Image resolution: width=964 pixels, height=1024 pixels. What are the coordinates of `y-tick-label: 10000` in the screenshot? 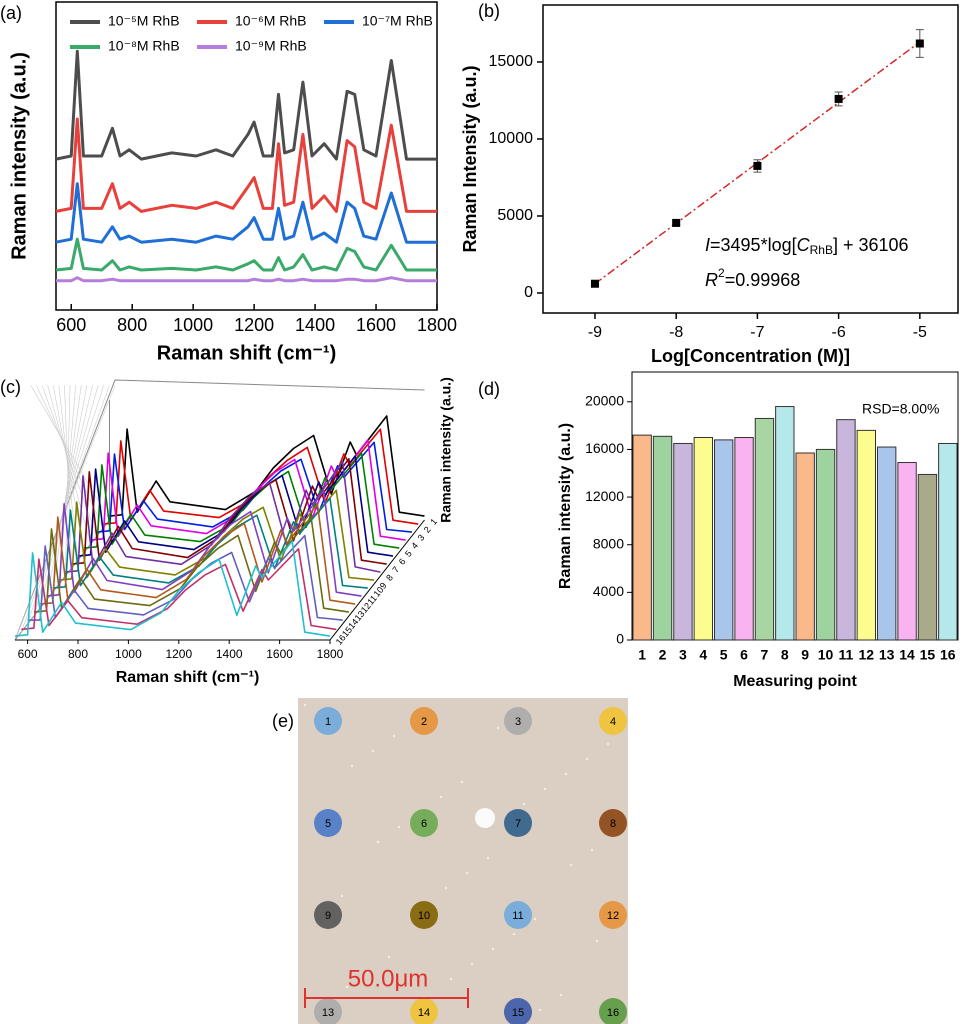 It's located at (511, 138).